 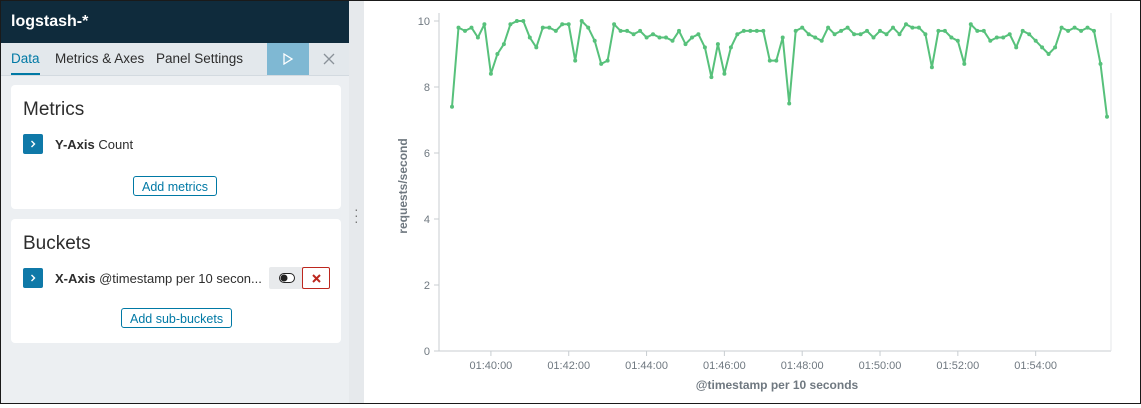 I want to click on apply-changes-button, so click(x=288, y=59).